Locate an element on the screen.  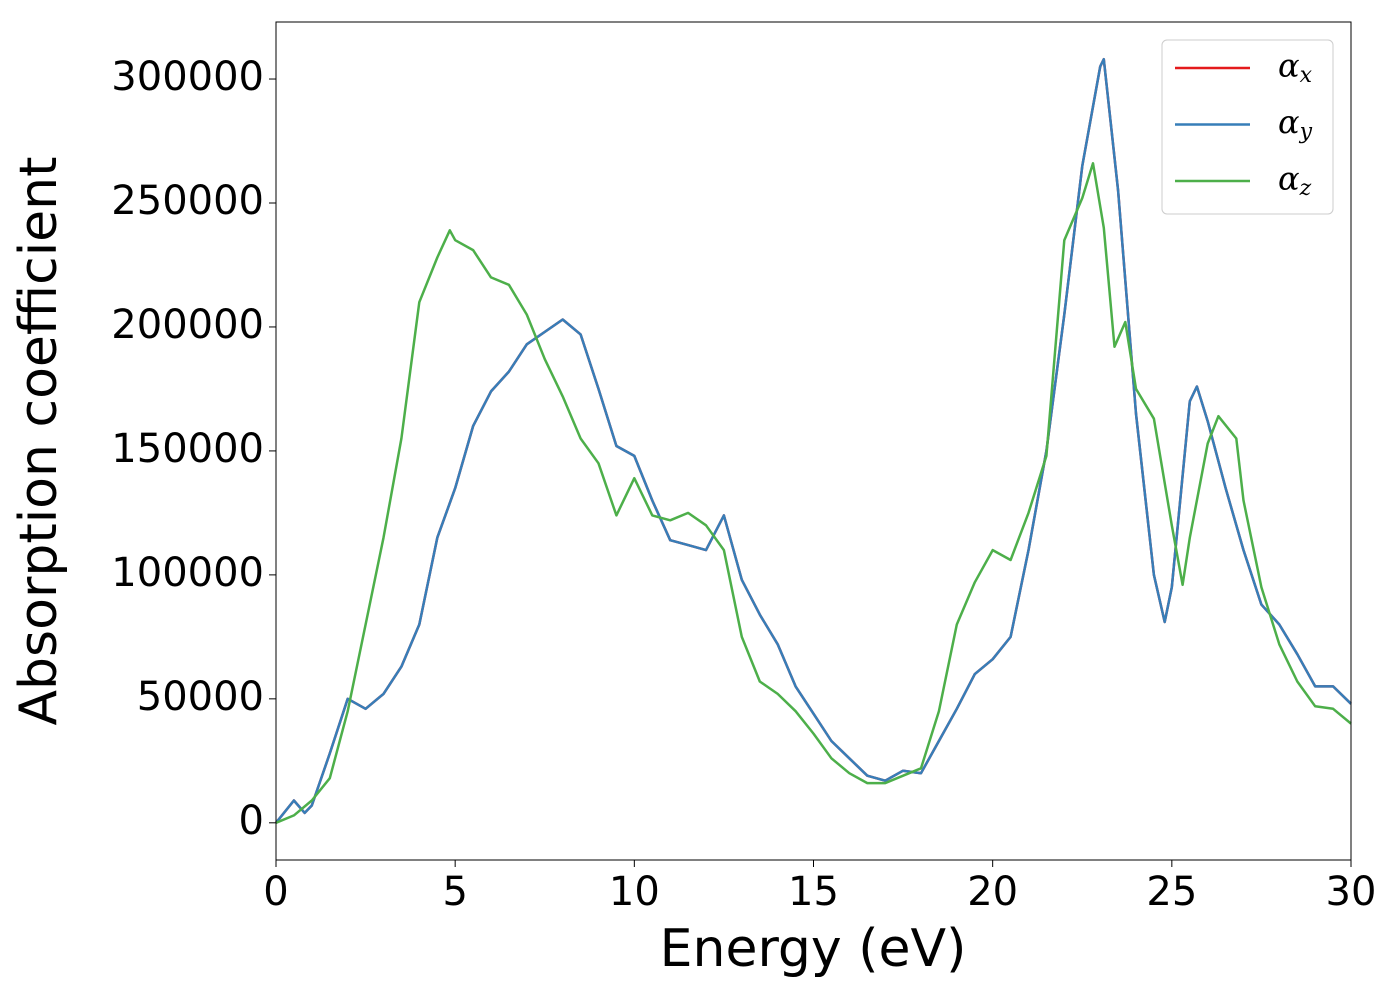
y-tick-label: 150000 is located at coordinates (187, 449).